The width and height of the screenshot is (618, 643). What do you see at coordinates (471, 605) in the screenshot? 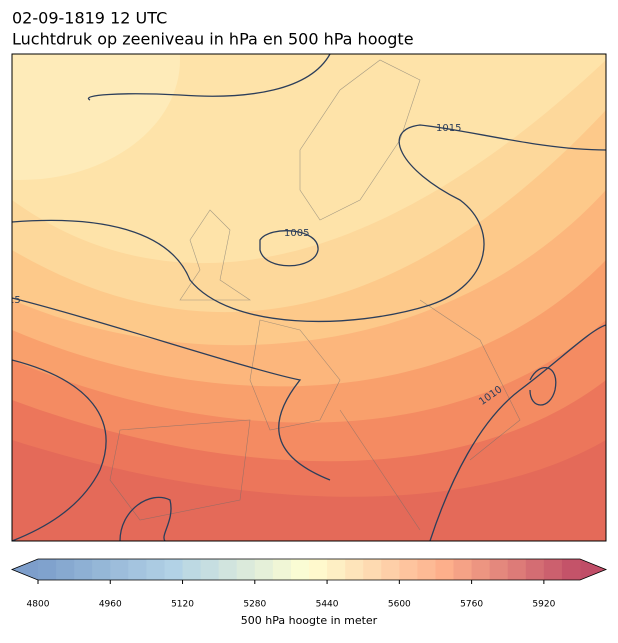
I see `colorbar-tick-label: 5760` at bounding box center [471, 605].